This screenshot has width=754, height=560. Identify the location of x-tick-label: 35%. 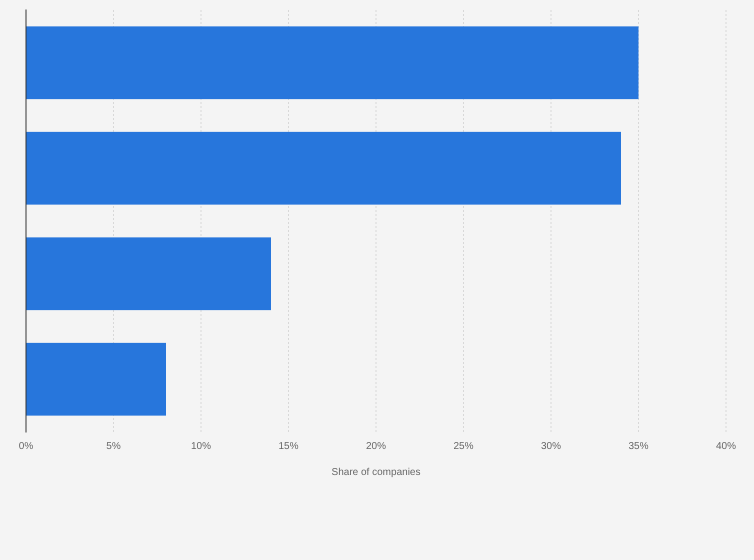
(638, 446).